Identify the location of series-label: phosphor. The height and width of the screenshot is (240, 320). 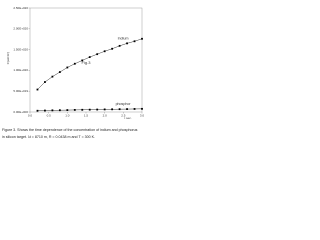
(124, 104).